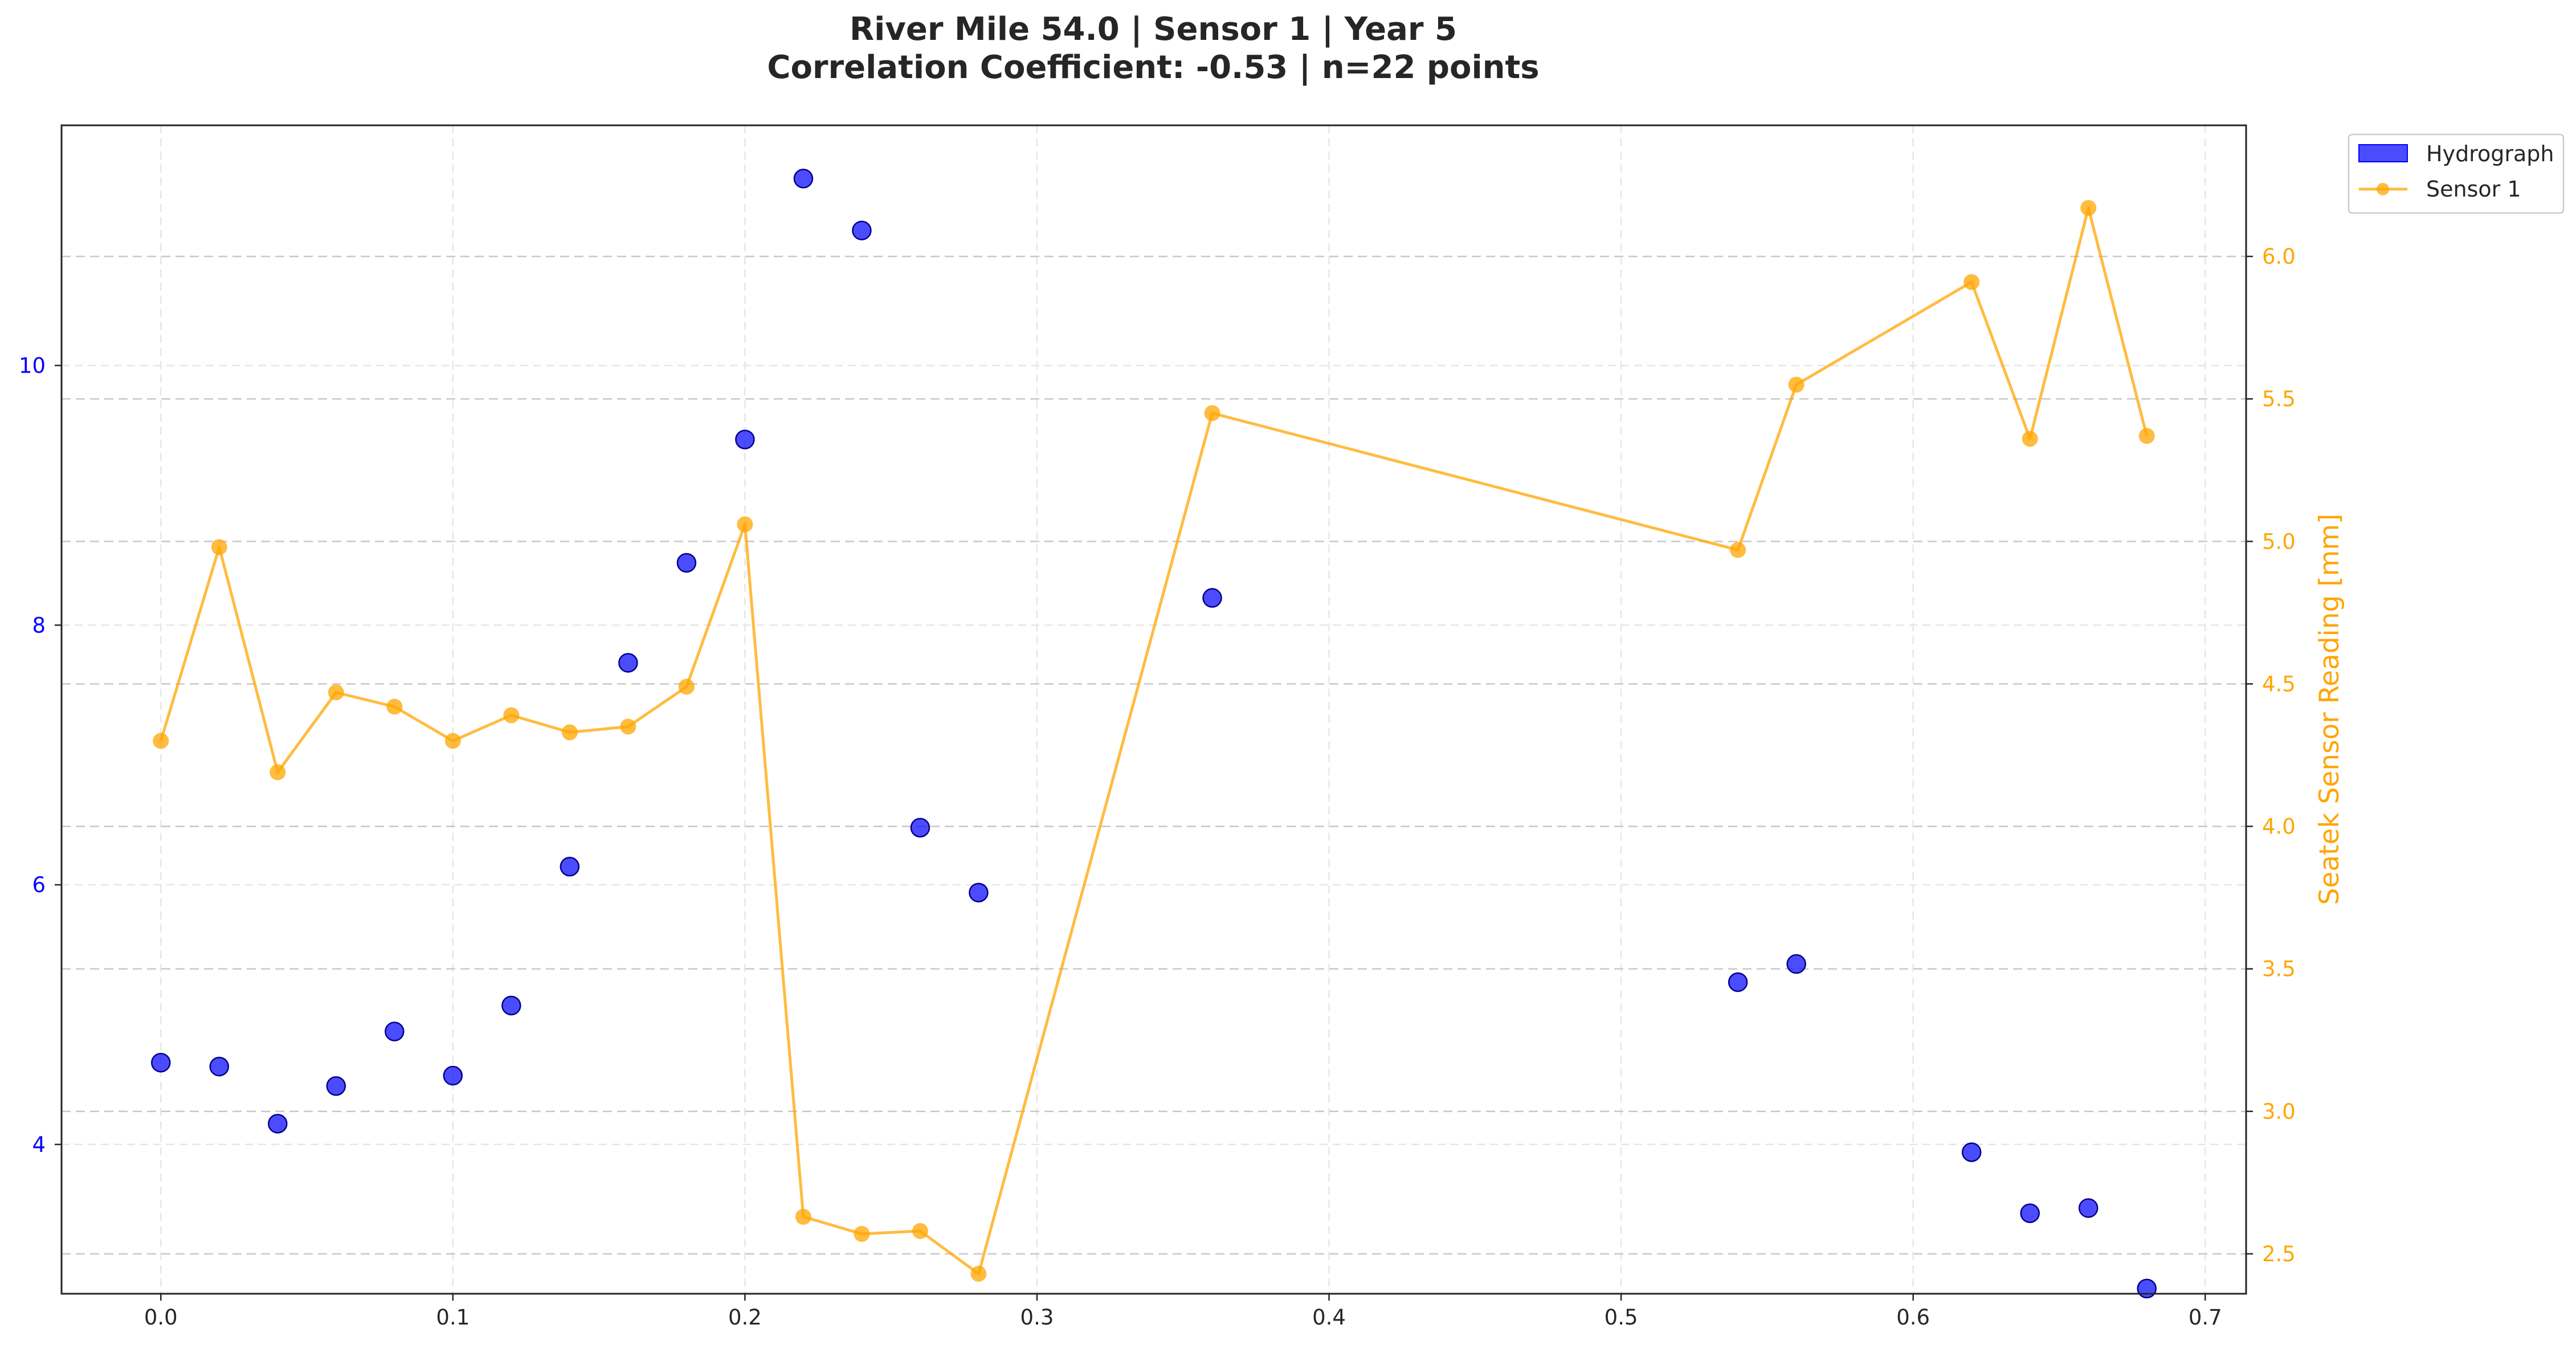 This screenshot has height=1349, width=2576. What do you see at coordinates (453, 1317) in the screenshot?
I see `x-tick-label: 0.1` at bounding box center [453, 1317].